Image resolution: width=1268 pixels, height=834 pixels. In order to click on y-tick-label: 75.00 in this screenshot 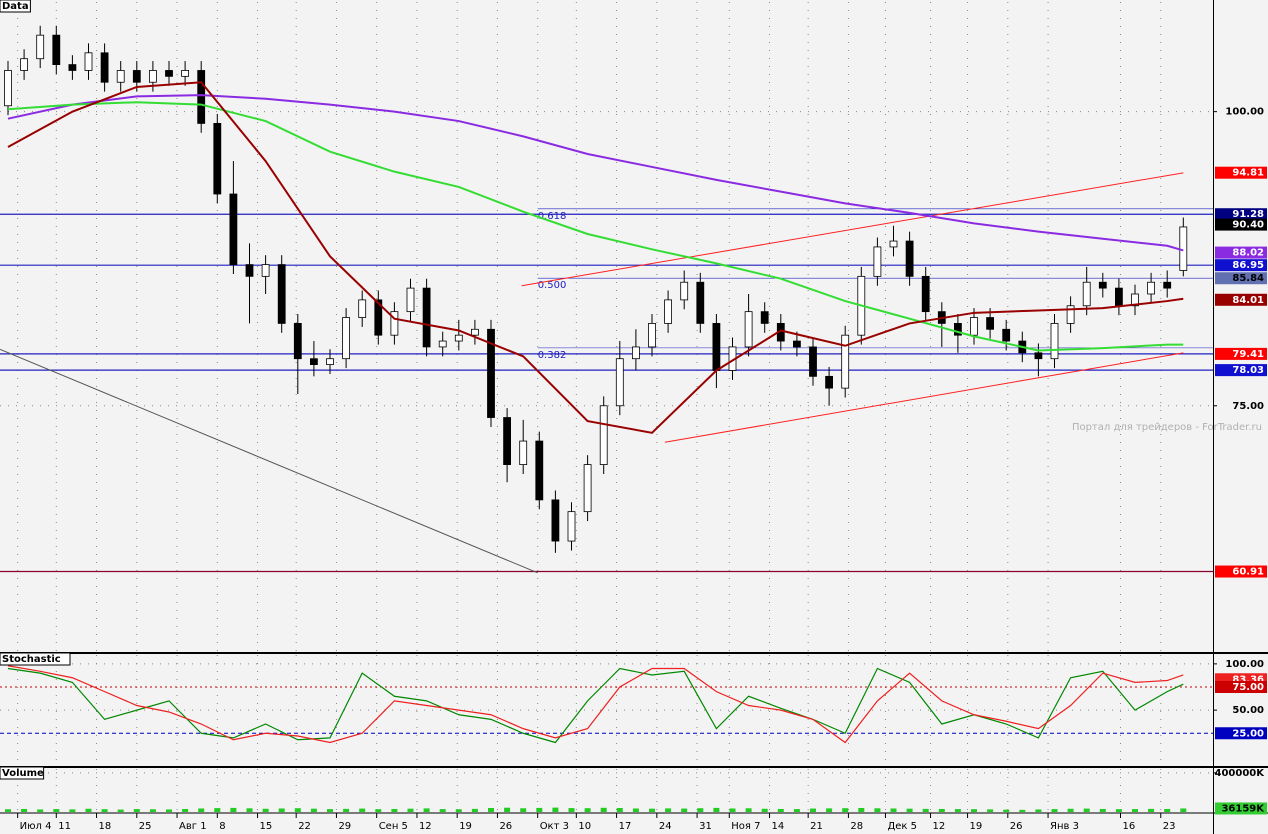, I will do `click(1248, 406)`.